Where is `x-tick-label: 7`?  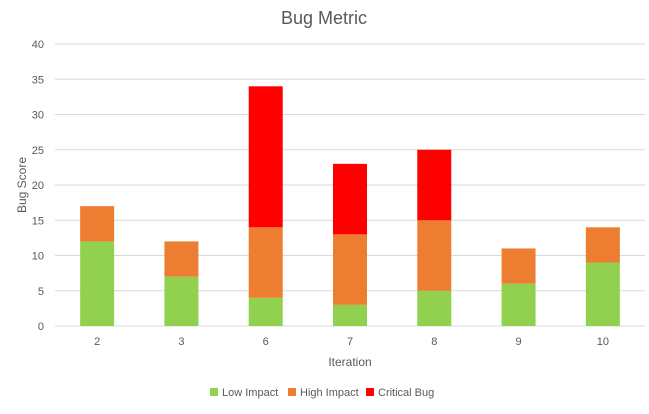 x-tick-label: 7 is located at coordinates (350, 342).